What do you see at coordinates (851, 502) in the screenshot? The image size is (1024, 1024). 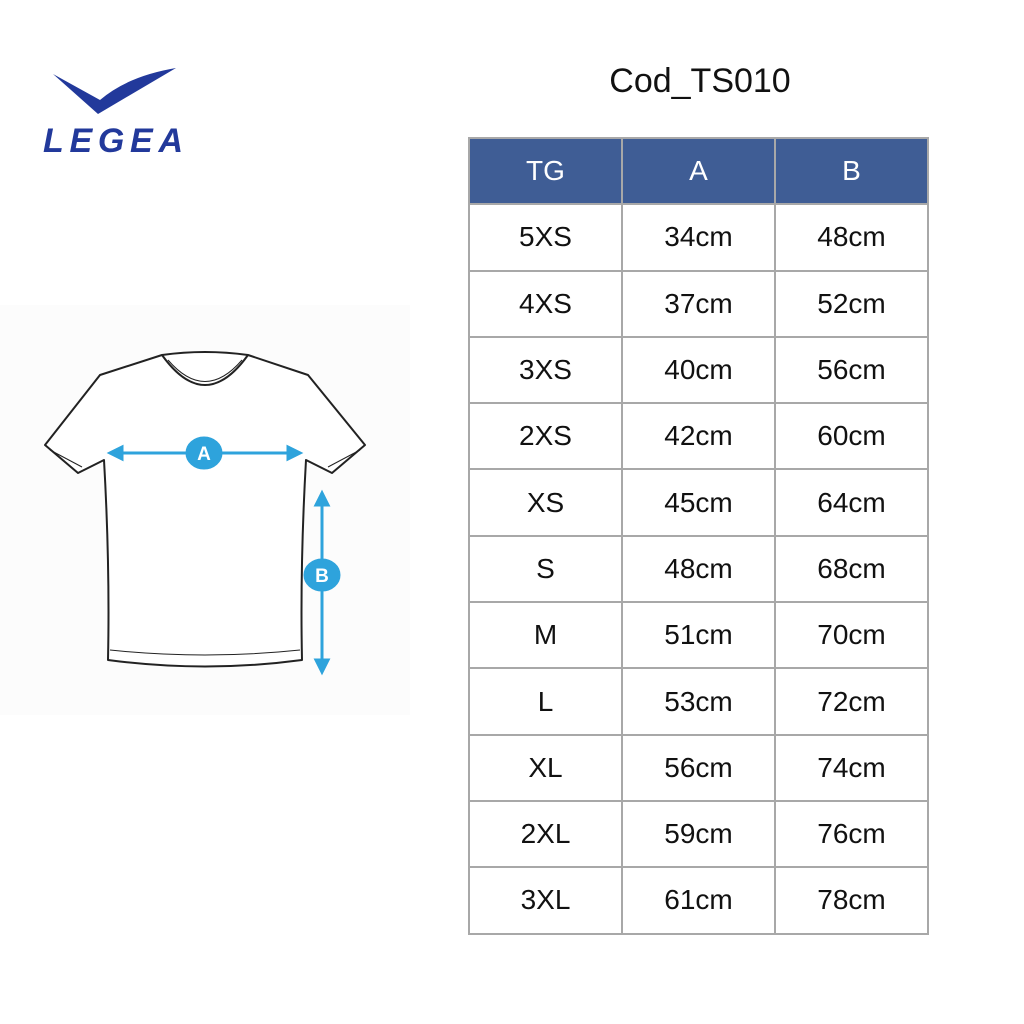 I see `cell-b: 64cm` at bounding box center [851, 502].